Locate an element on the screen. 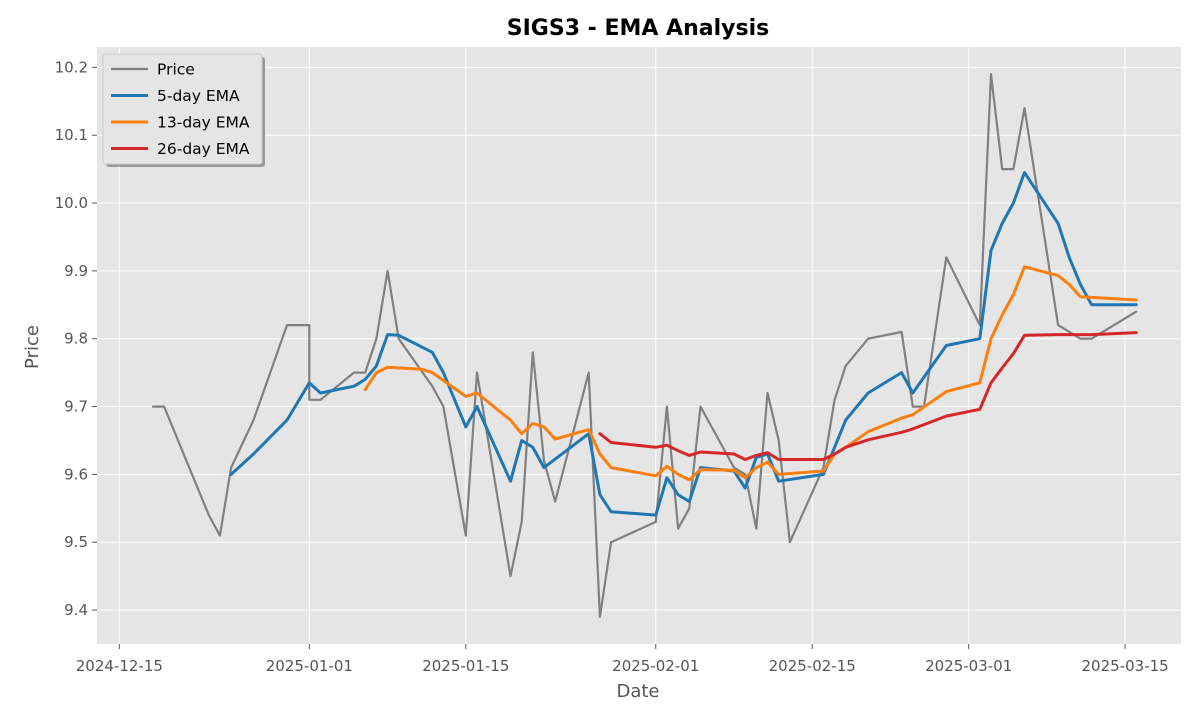  x-tick-label: 2025-02-15 is located at coordinates (812, 666).